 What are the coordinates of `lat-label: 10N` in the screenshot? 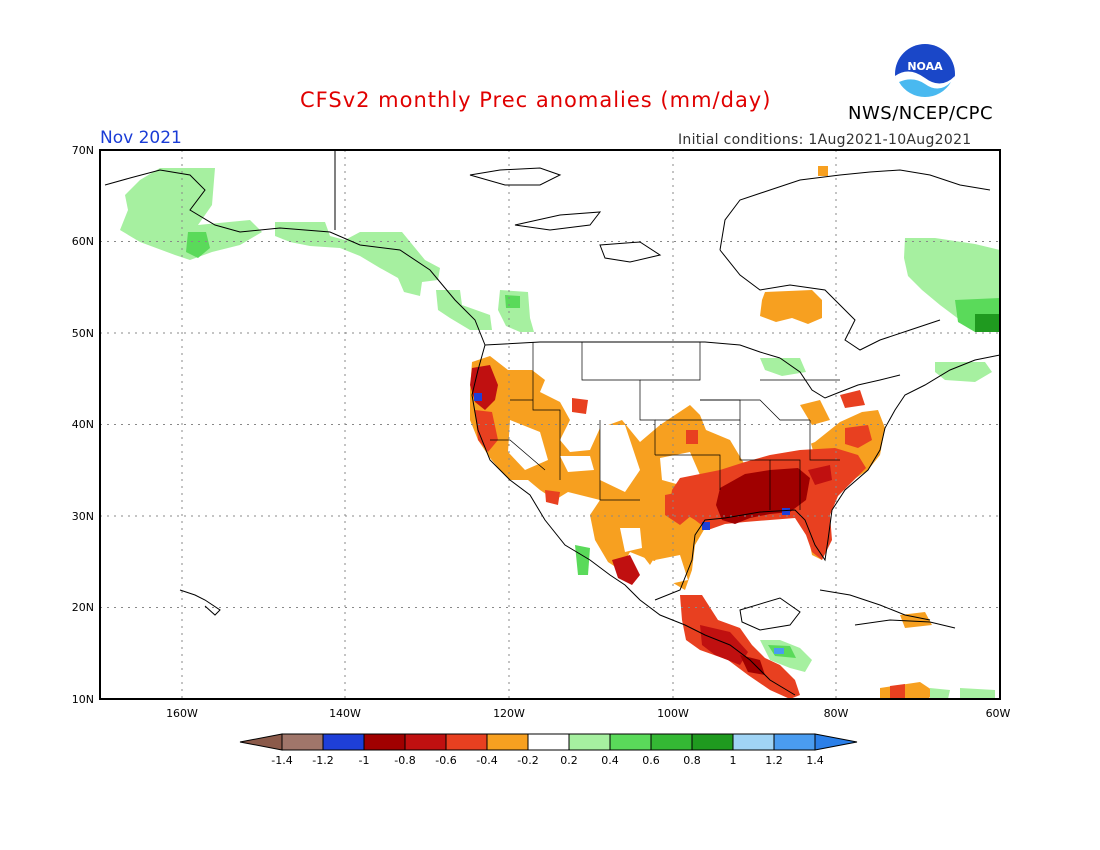 It's located at (83, 699).